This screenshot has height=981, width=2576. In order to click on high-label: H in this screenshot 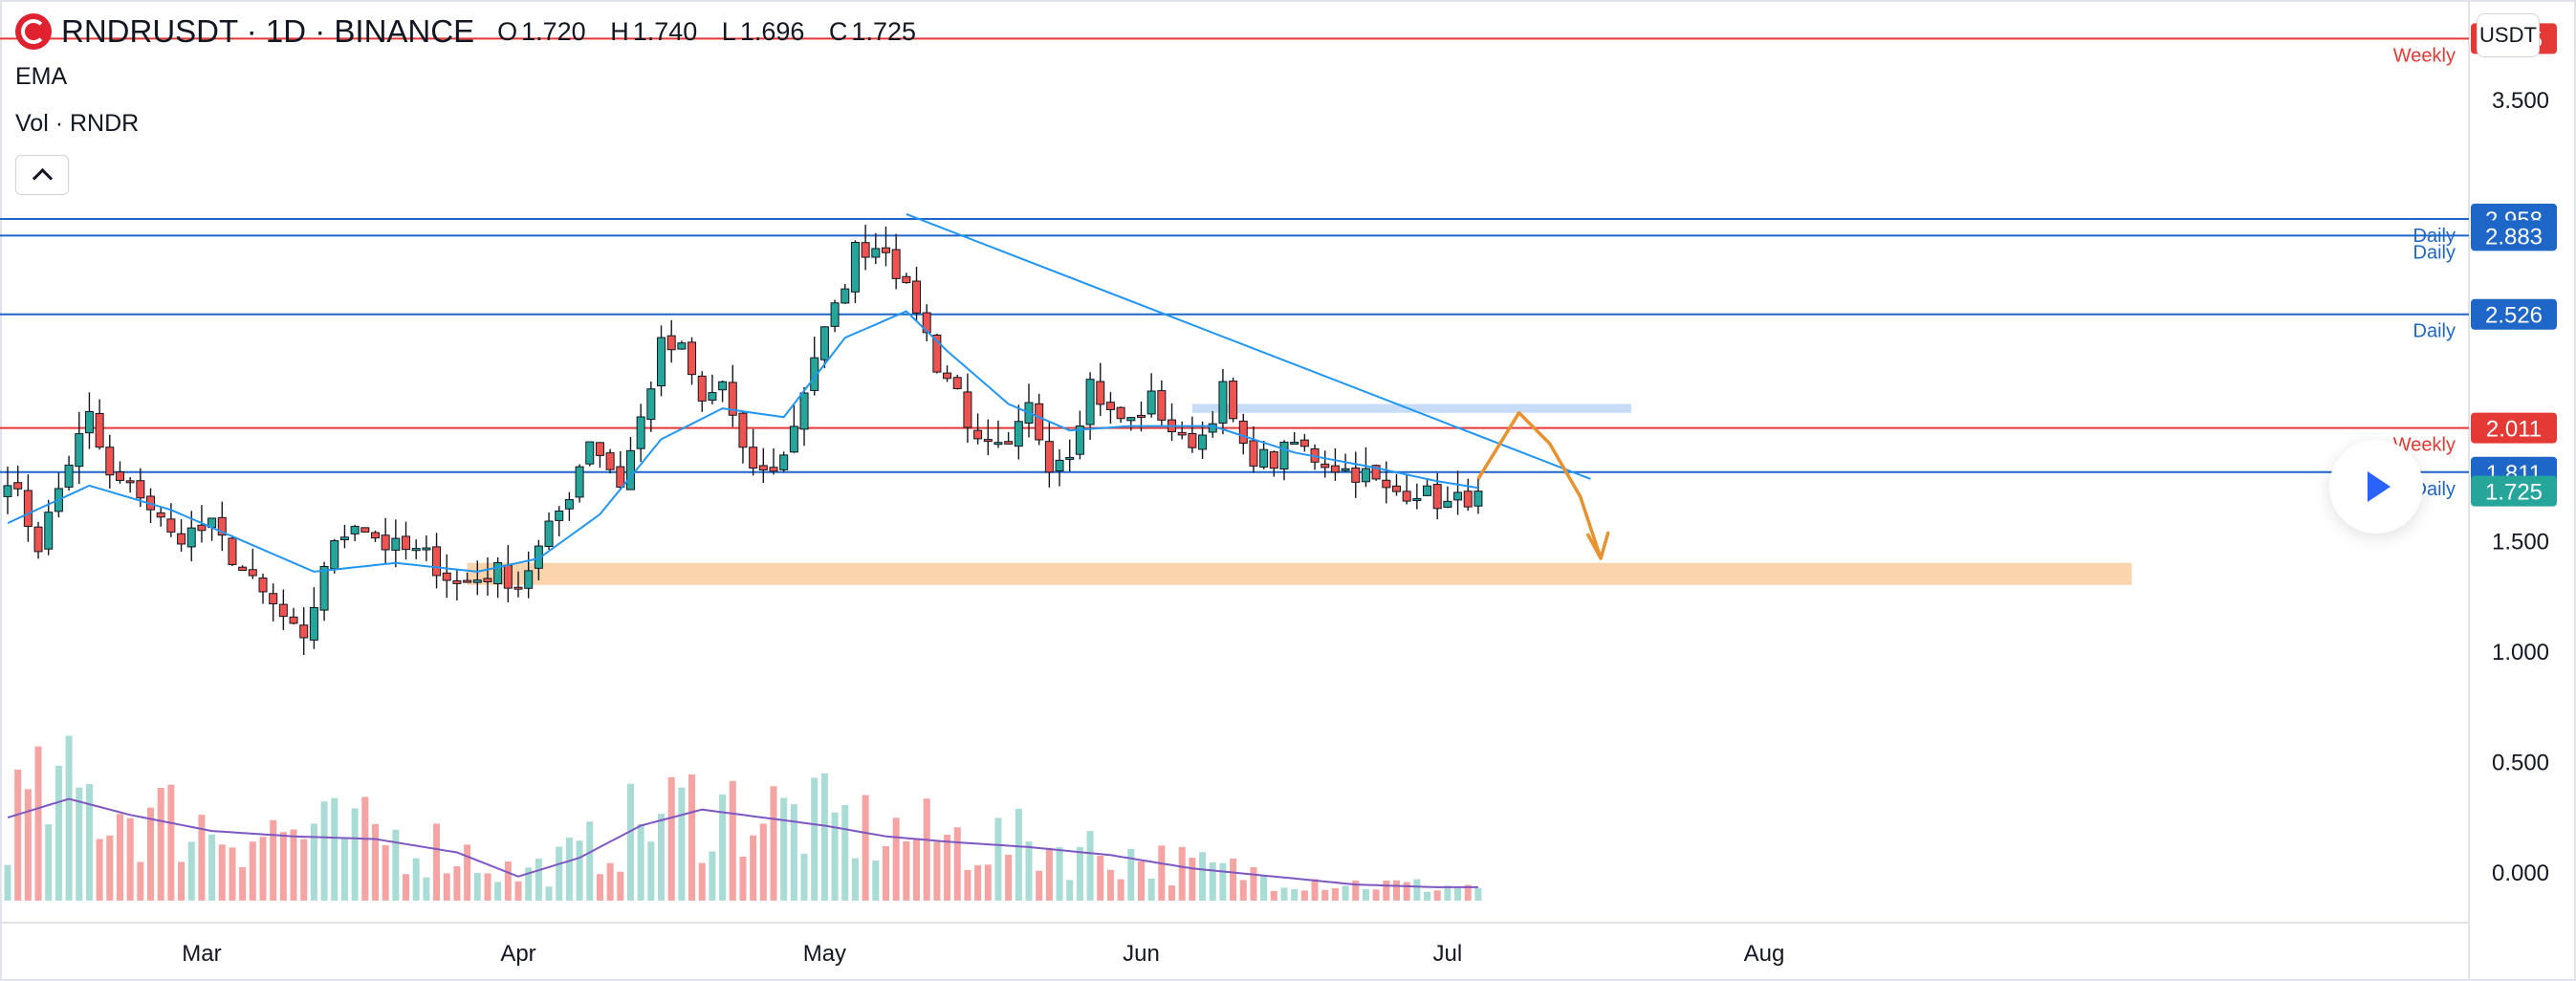, I will do `click(619, 31)`.